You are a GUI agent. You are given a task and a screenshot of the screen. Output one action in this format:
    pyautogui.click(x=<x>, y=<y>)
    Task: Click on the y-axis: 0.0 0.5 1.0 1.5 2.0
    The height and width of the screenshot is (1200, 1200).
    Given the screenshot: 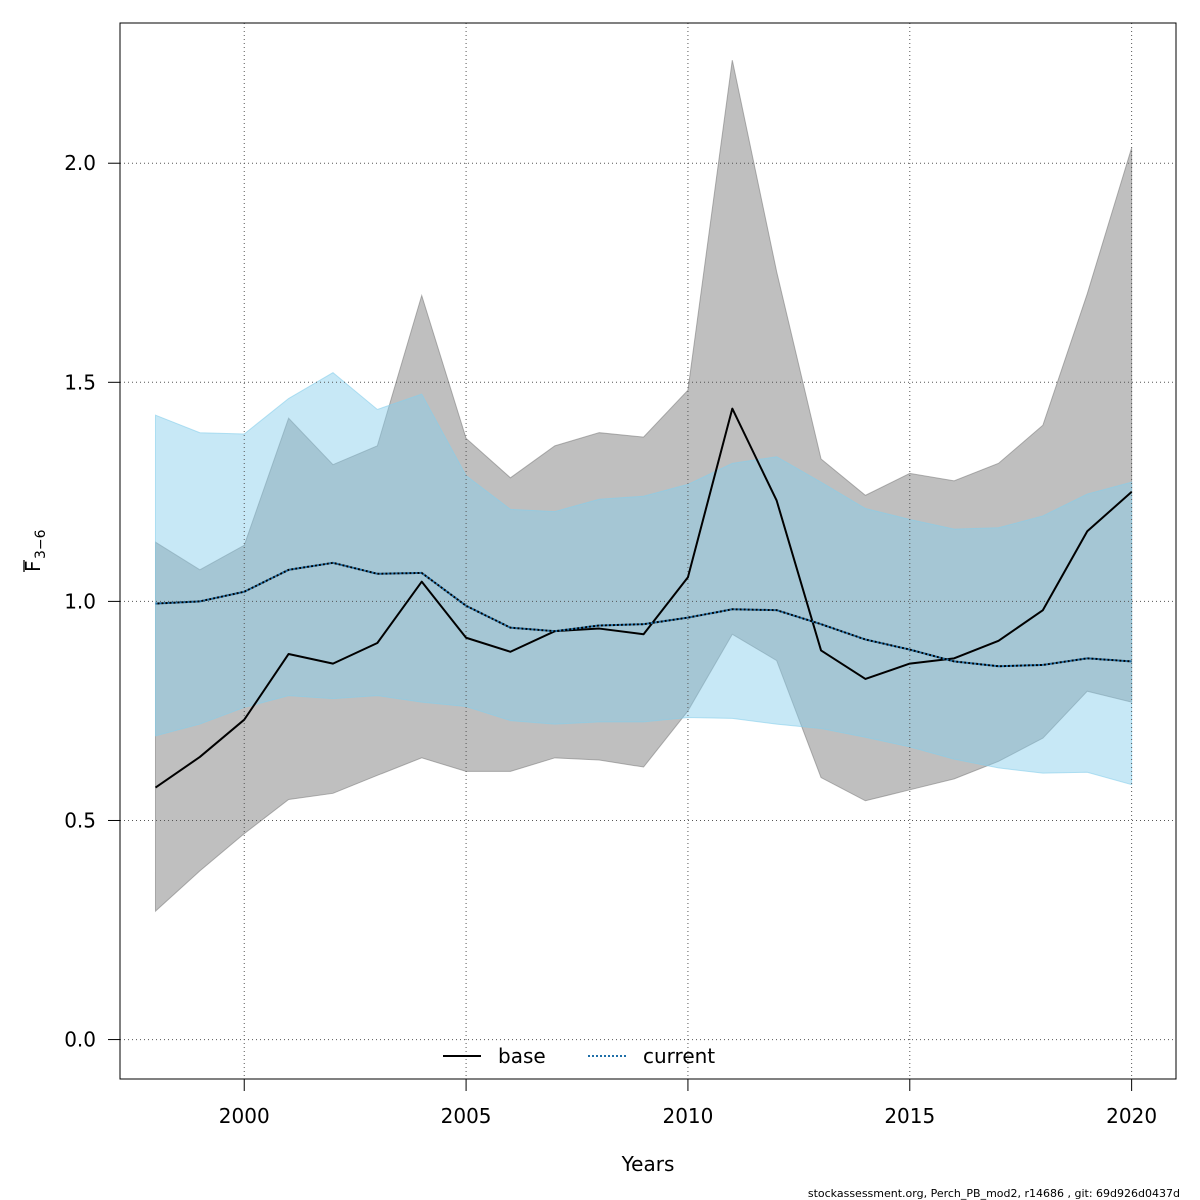 What is the action you would take?
    pyautogui.click(x=92, y=601)
    